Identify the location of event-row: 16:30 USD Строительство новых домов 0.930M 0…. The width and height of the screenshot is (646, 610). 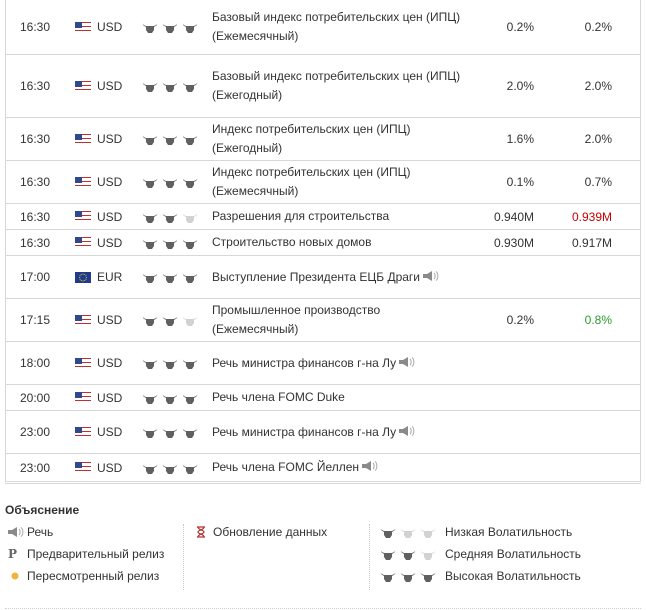
(323, 243).